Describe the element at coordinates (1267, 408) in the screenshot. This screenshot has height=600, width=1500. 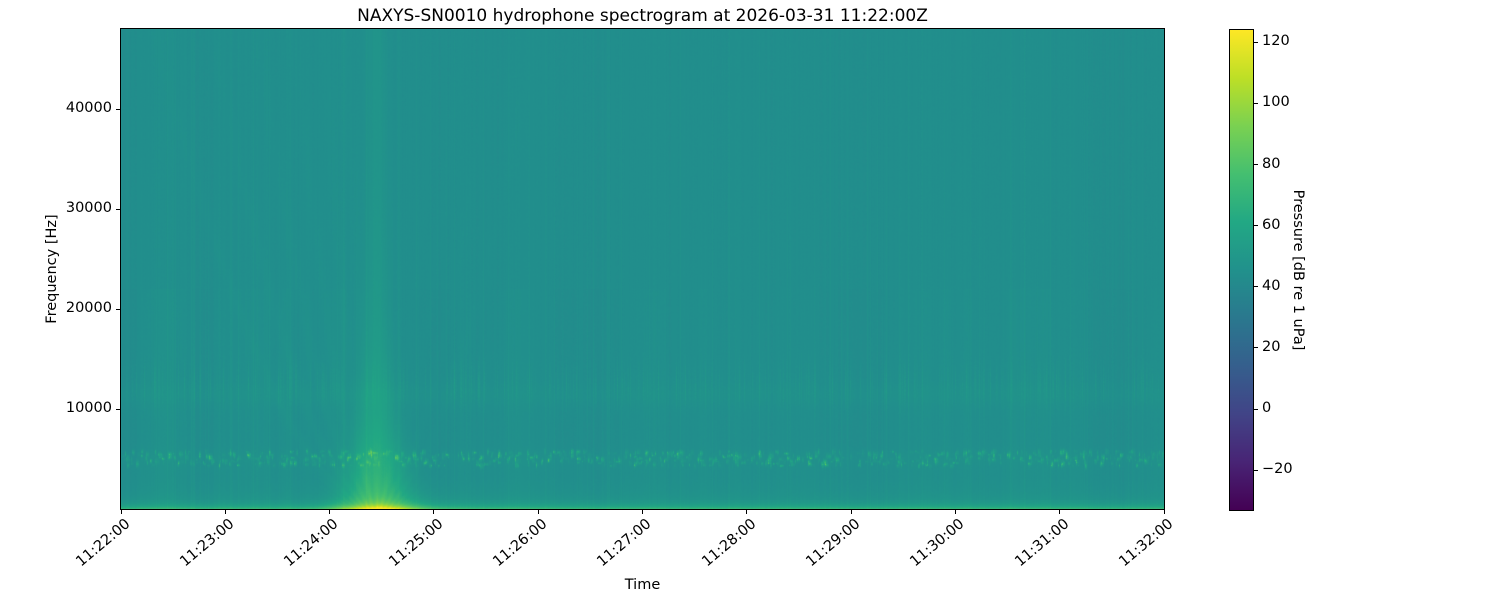
I see `colorbar-tick-label: 0` at that location.